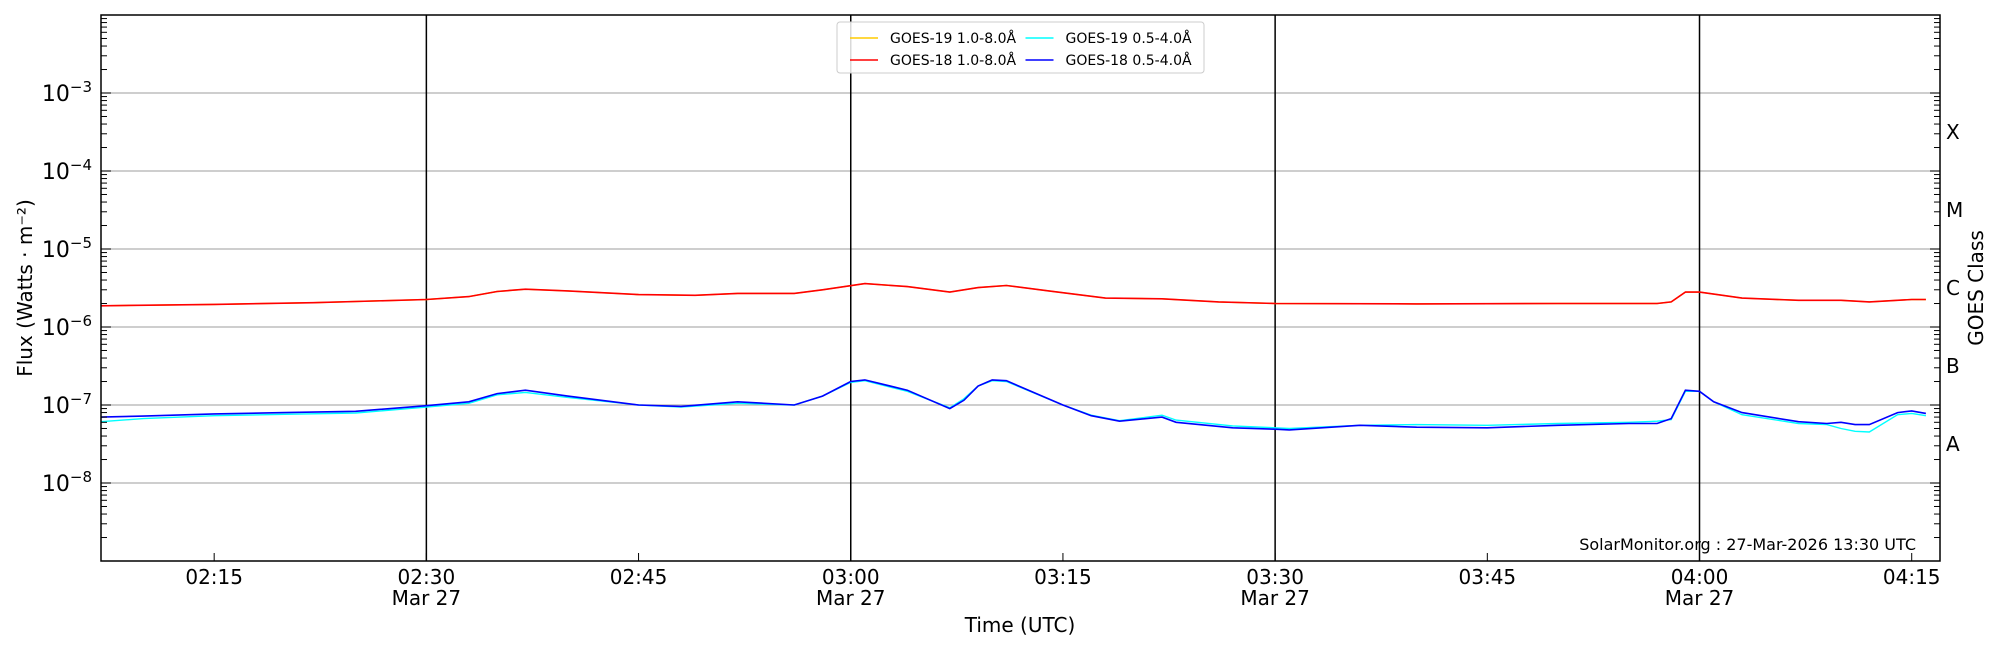  Describe the element at coordinates (1020, 625) in the screenshot. I see `x-axis-label: Time (UTC)` at that location.